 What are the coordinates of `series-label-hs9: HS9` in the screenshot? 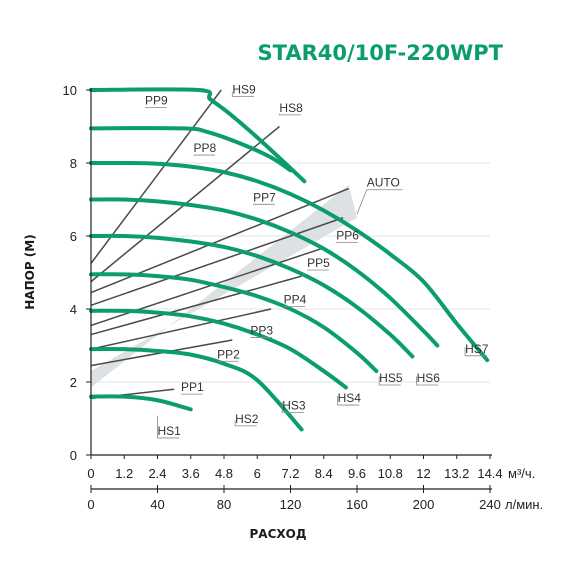 It's located at (244, 90).